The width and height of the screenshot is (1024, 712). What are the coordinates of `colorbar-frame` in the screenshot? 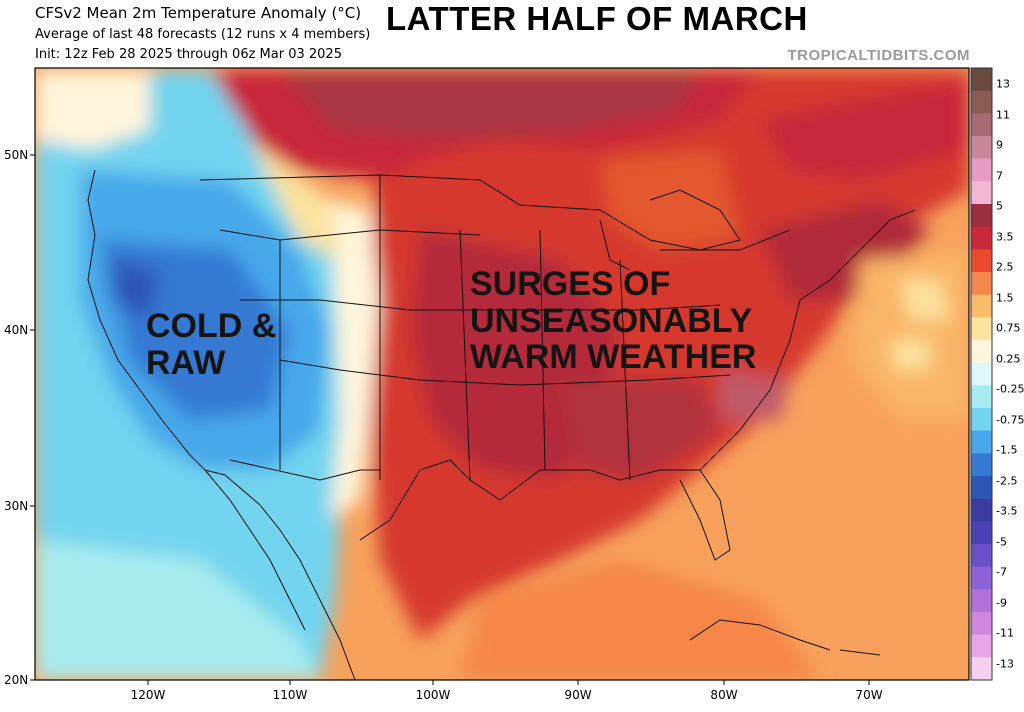 It's located at (981, 374).